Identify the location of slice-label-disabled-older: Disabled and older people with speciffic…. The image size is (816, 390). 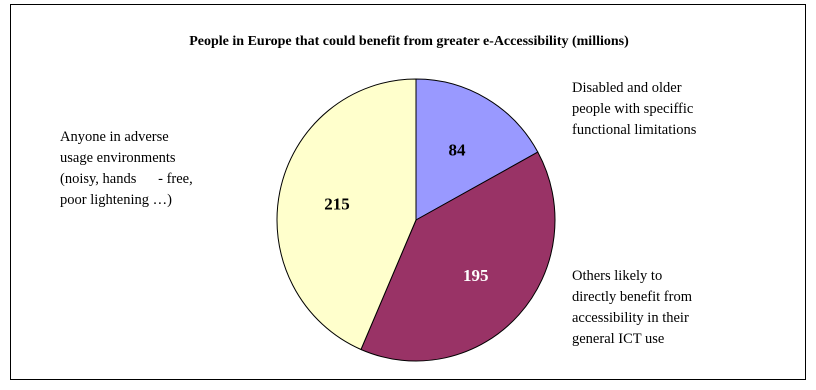
(634, 109).